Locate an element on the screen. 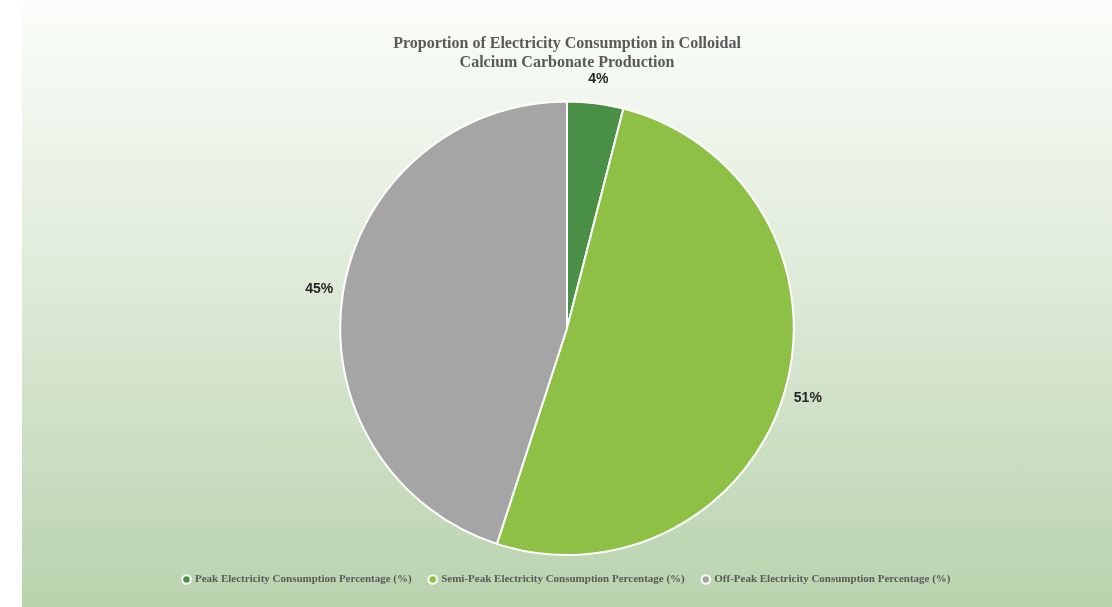 This screenshot has width=1112, height=607. data-label: 51% is located at coordinates (808, 397).